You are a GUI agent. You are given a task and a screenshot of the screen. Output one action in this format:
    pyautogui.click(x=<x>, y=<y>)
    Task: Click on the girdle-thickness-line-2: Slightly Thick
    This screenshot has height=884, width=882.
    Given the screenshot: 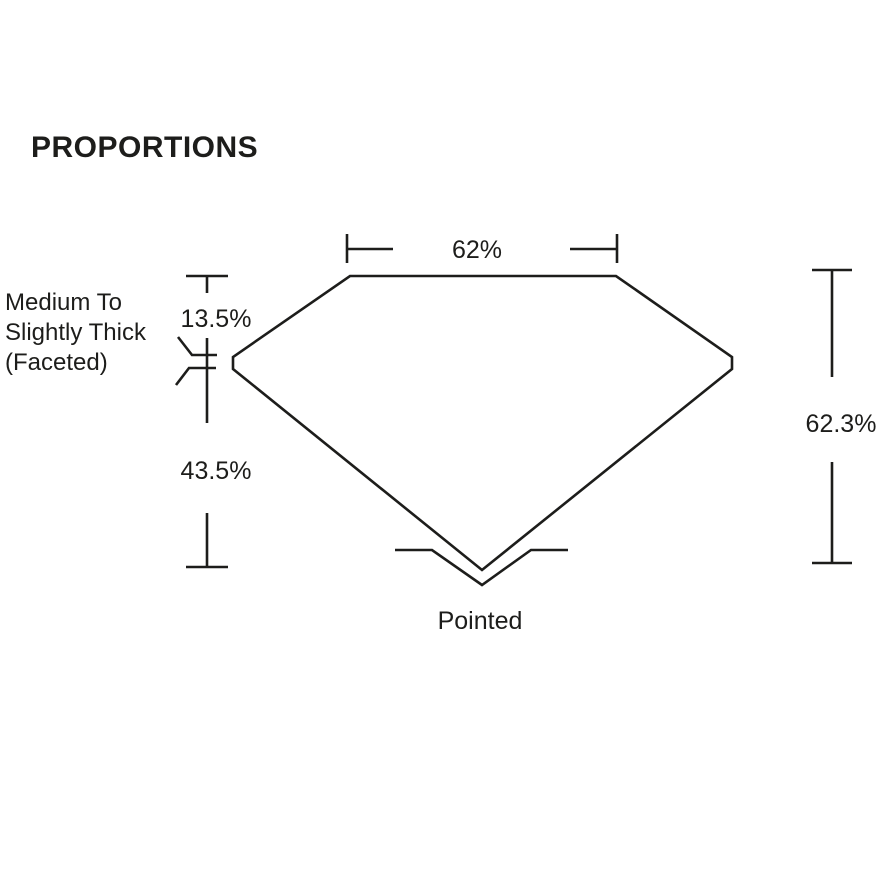 What is the action you would take?
    pyautogui.click(x=75, y=332)
    